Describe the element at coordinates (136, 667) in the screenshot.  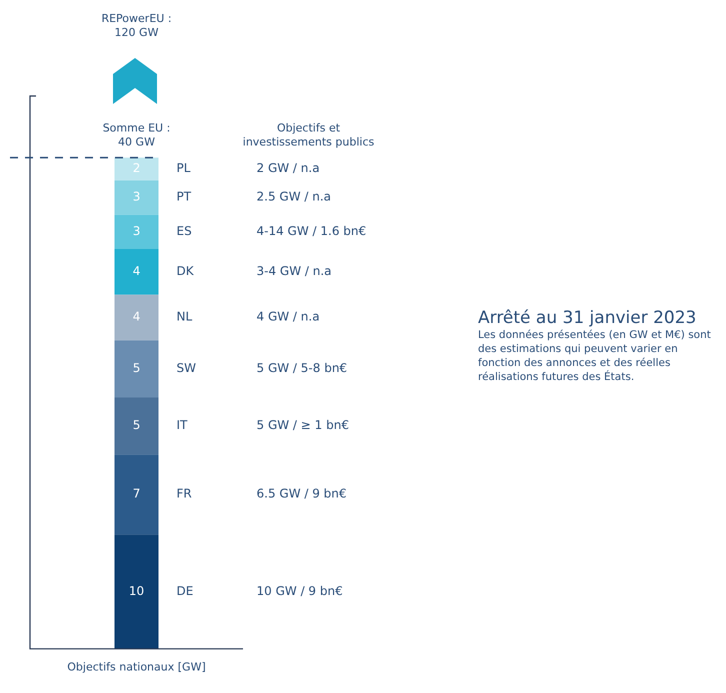
I see `x-axis-title: Objectifs nationaux [GW]` at that location.